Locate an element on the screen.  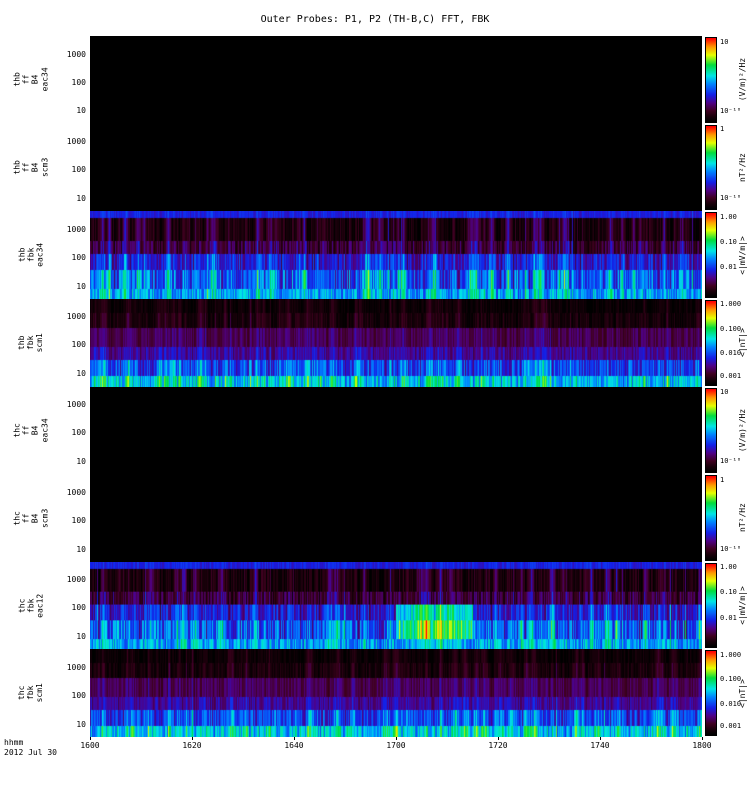
x-tick-label: 1740 is located at coordinates (600, 745).